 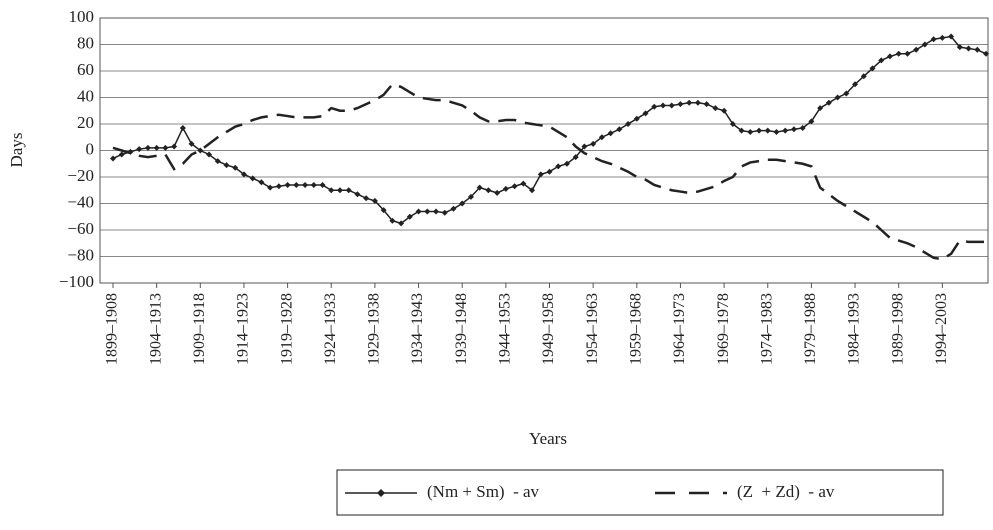 I want to click on y-tick-label: −100, so click(x=76, y=281).